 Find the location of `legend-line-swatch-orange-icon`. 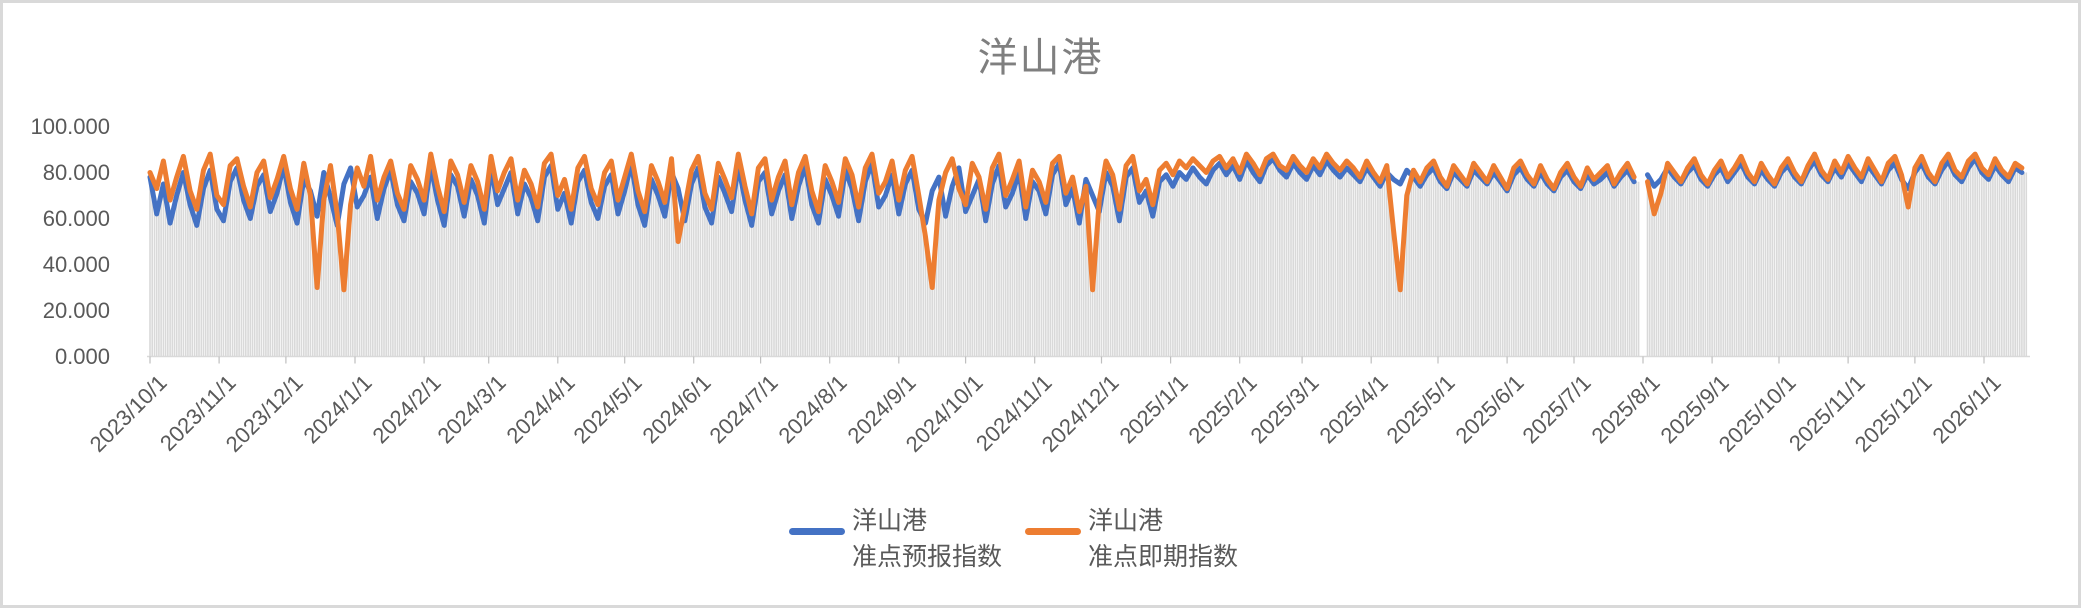

legend-line-swatch-orange-icon is located at coordinates (1053, 531).